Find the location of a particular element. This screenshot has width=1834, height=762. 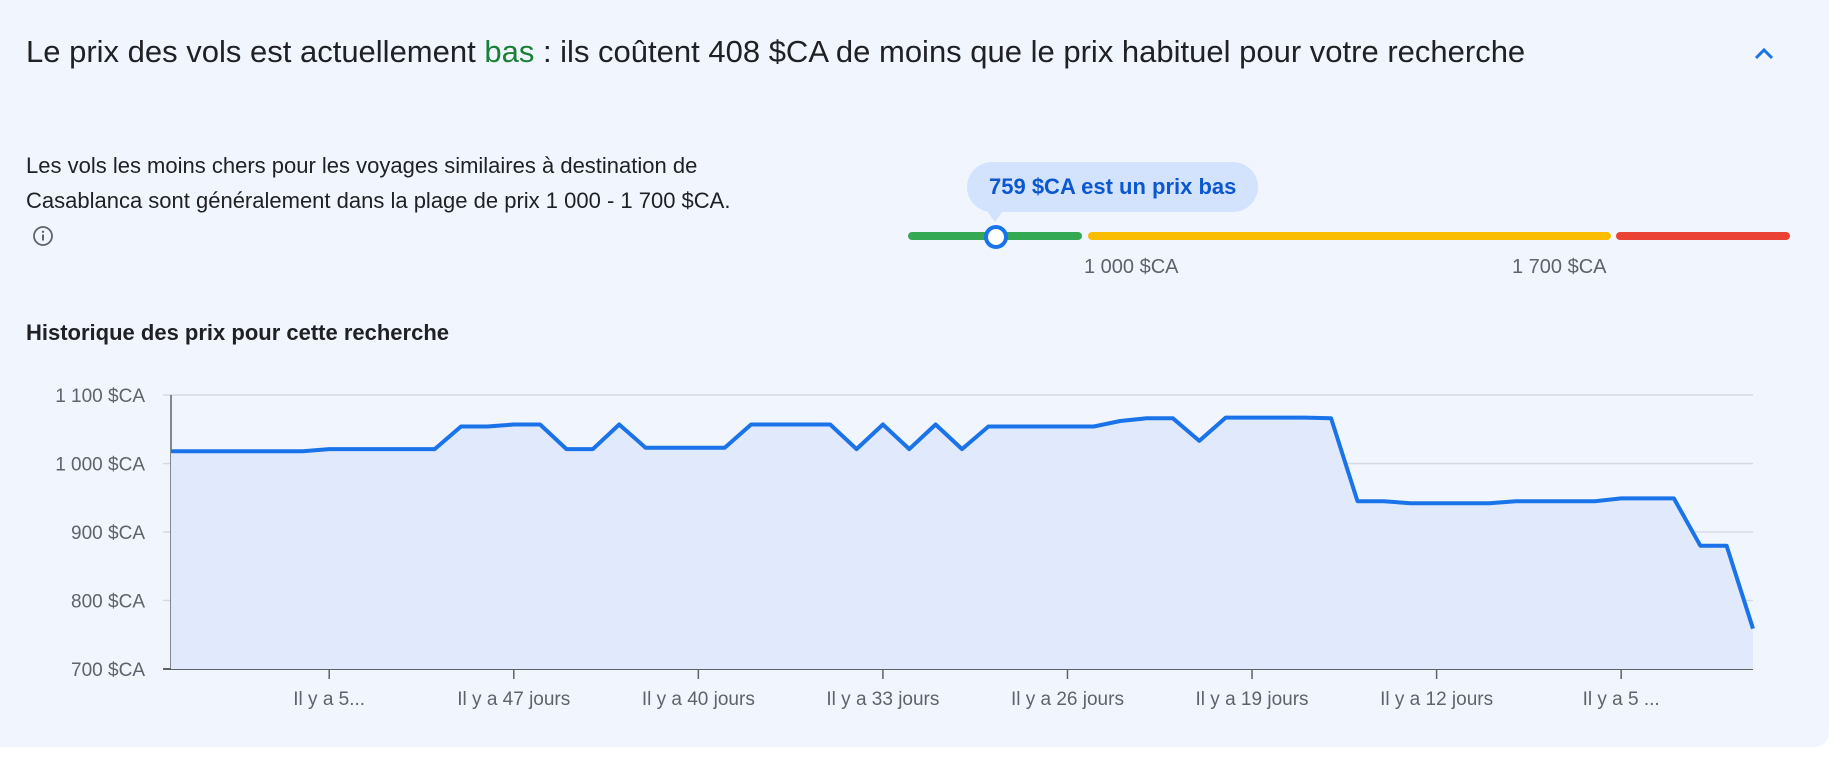

x-tick-label: Il y a 26 jours is located at coordinates (1067, 699).